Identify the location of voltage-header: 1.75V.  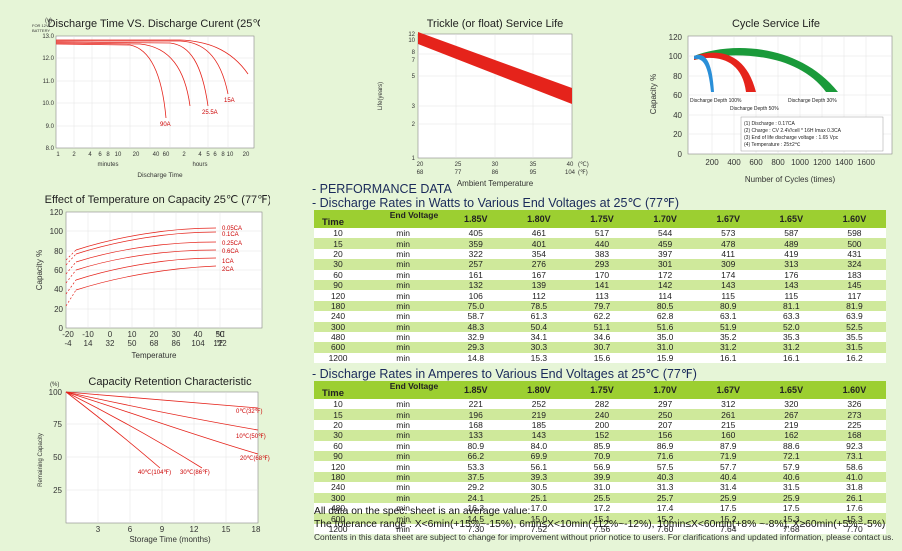
(602, 390).